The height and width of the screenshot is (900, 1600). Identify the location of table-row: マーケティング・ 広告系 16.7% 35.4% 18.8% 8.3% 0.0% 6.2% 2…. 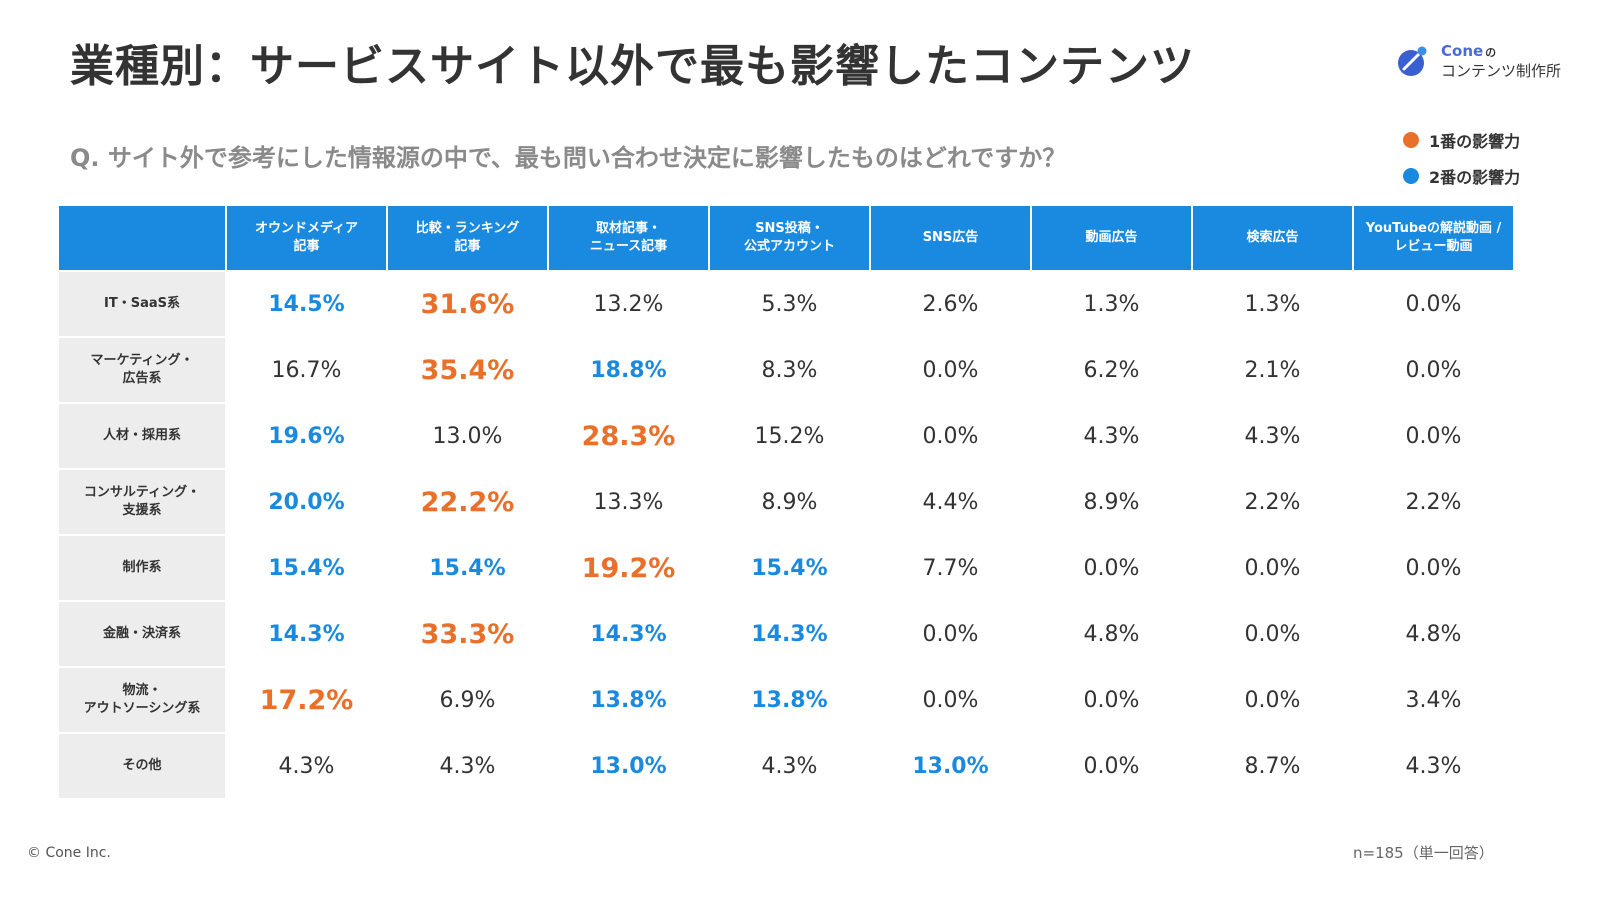
(786, 370).